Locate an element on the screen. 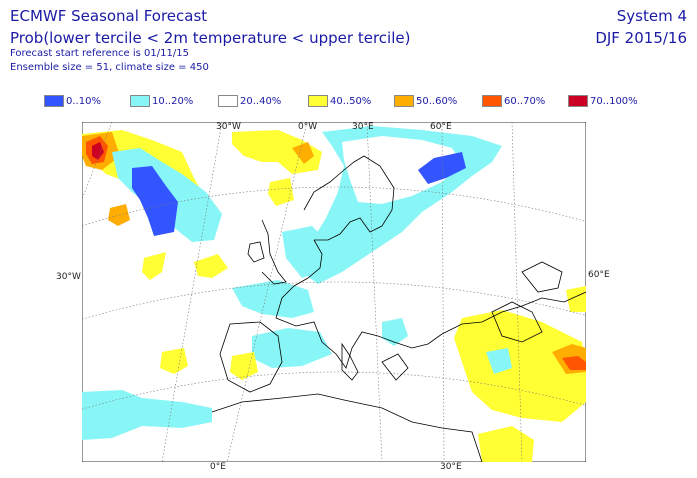 The height and width of the screenshot is (478, 697). forecast-start-reference: Forecast start reference is 01/11/15 is located at coordinates (99, 53).